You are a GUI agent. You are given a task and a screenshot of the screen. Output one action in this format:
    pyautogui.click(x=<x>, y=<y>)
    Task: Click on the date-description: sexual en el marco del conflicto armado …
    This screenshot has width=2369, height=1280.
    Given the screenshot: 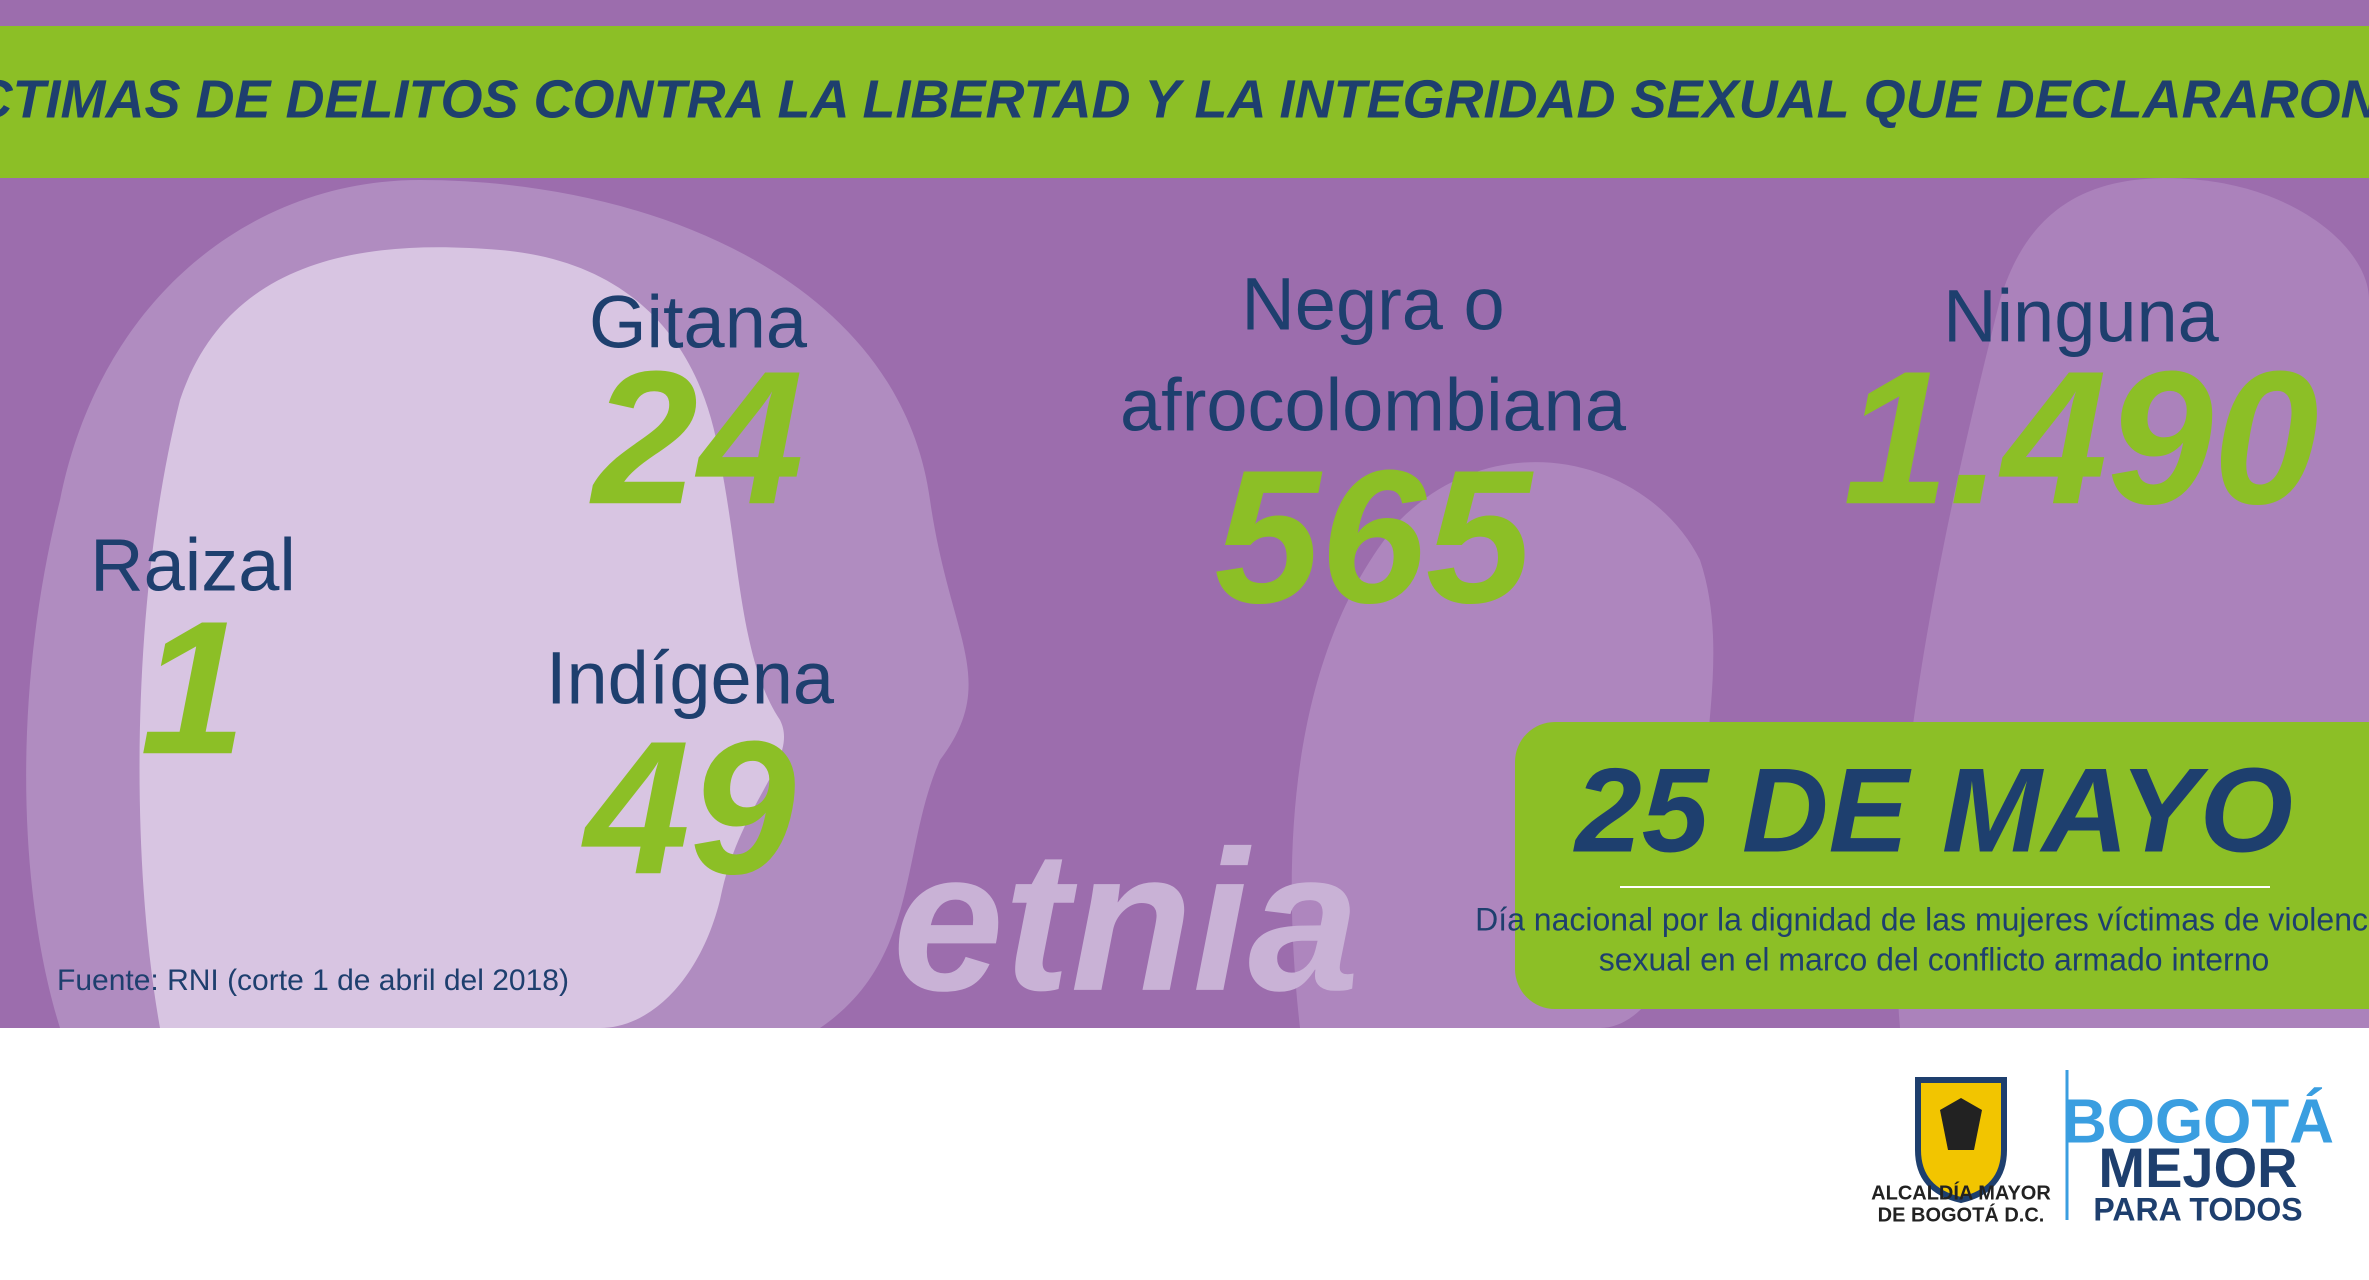 What is the action you would take?
    pyautogui.click(x=1934, y=959)
    